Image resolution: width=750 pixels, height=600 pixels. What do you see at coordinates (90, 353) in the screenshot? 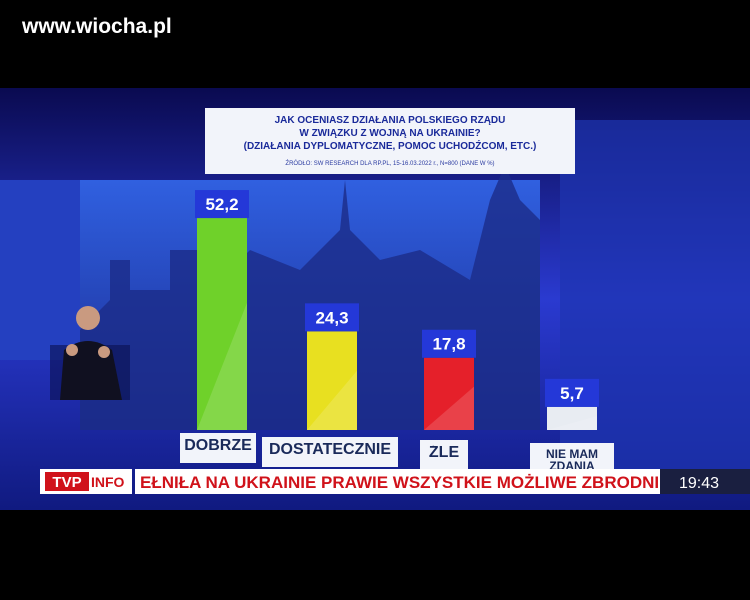
I see `interpreter` at bounding box center [90, 353].